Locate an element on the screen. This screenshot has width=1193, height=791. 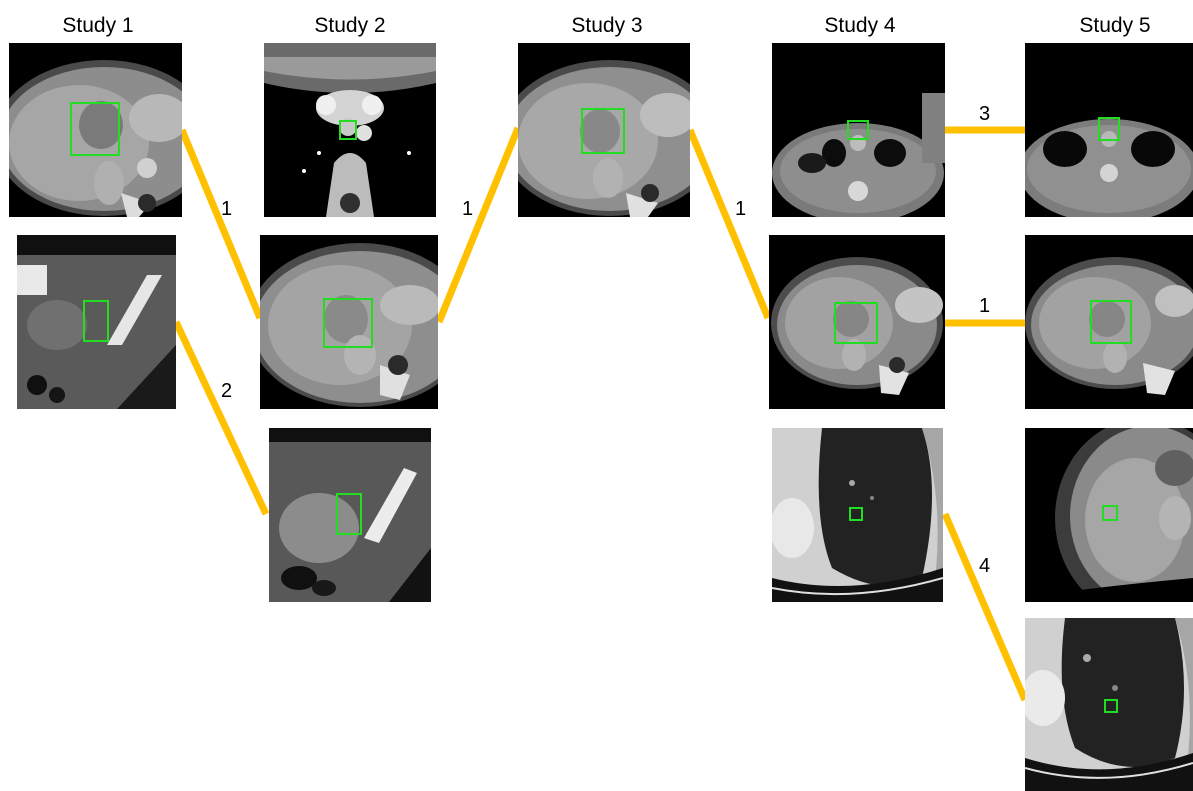
study-5-scan-abdomen is located at coordinates (1109, 515).